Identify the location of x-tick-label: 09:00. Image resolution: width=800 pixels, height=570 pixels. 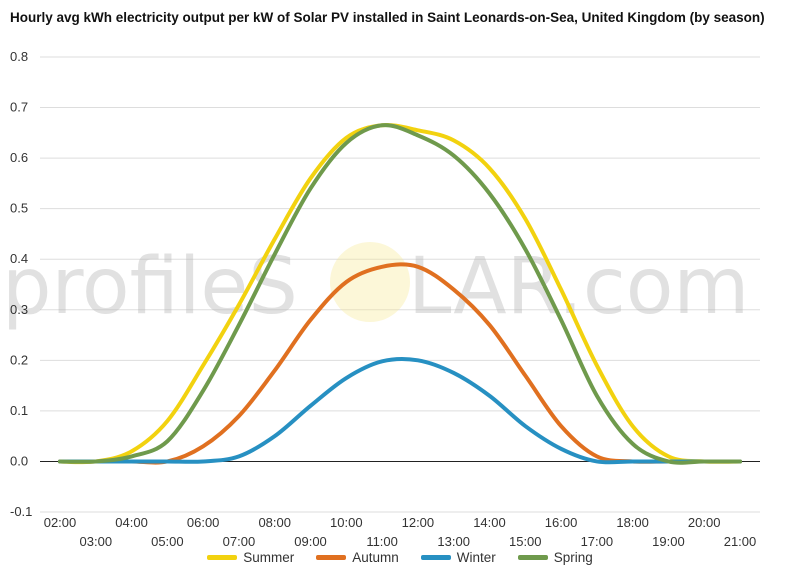
(310, 541).